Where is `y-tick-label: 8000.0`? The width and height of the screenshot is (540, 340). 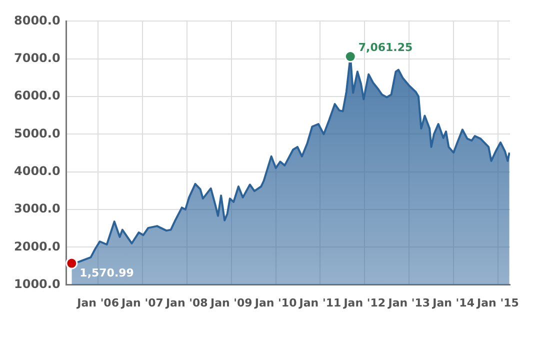 y-tick-label: 8000.0 is located at coordinates (37, 20).